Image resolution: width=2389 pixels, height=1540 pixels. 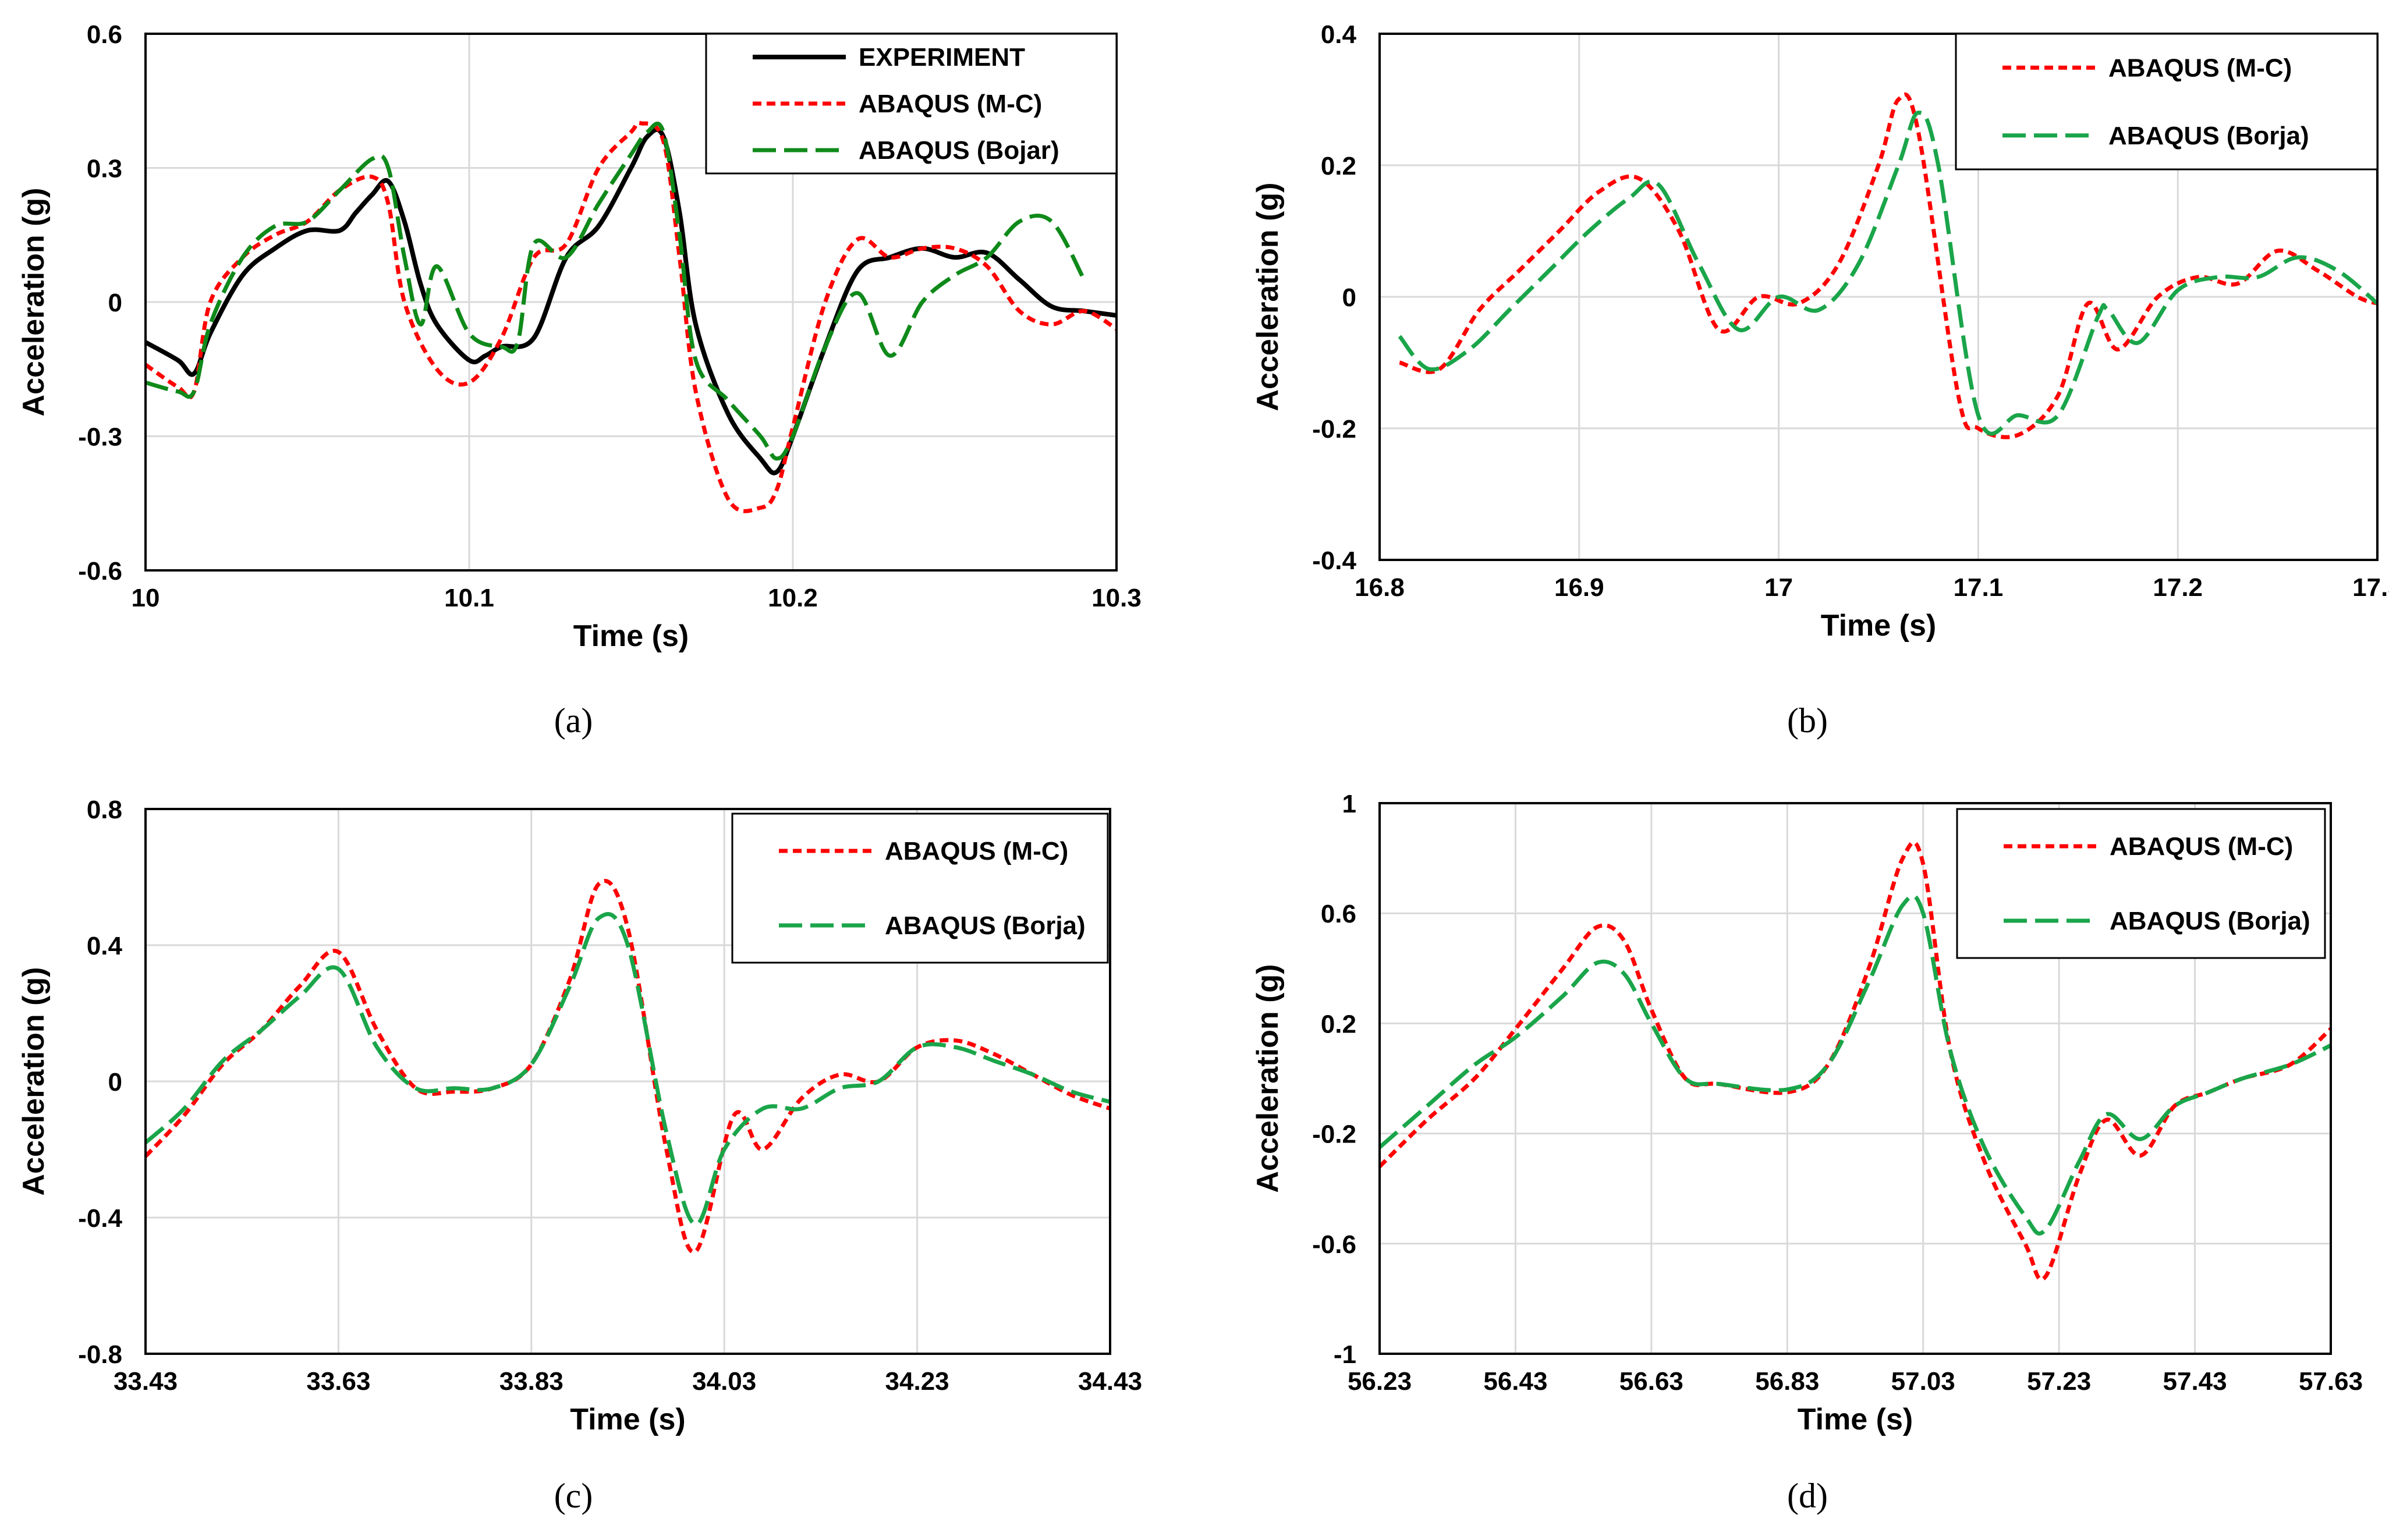 What do you see at coordinates (2200, 68) in the screenshot?
I see `panel-b-legend-label-mc: ABAQUS (M-C)` at bounding box center [2200, 68].